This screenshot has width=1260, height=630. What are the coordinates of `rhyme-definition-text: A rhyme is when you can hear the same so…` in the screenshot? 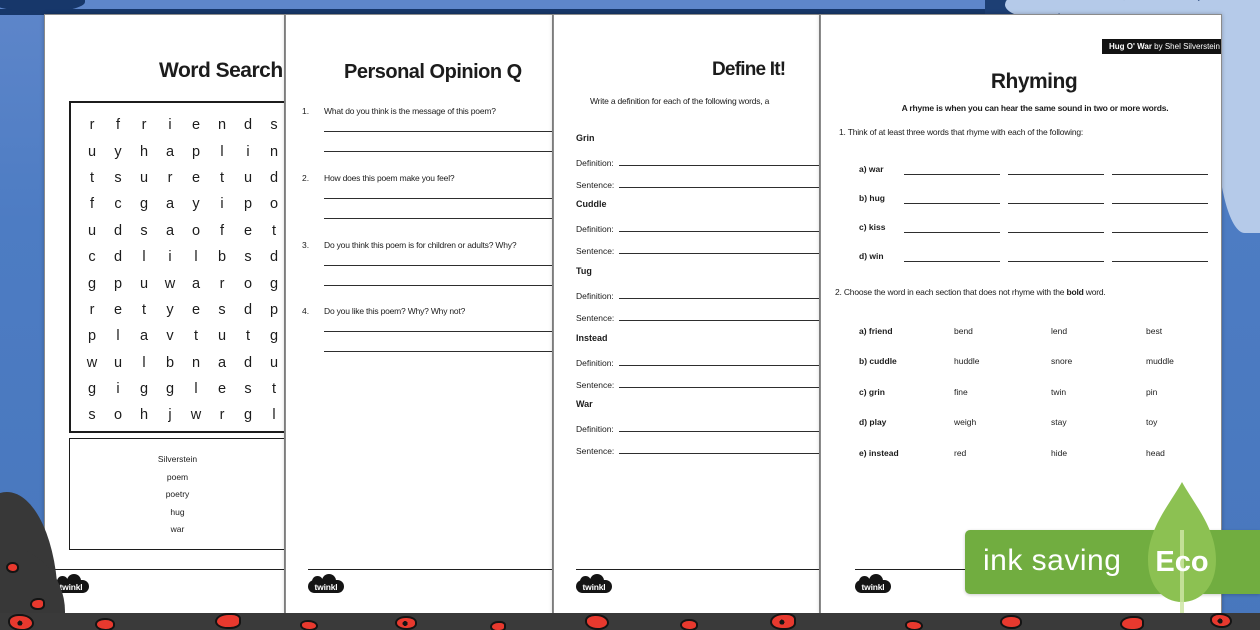 It's located at (1035, 108).